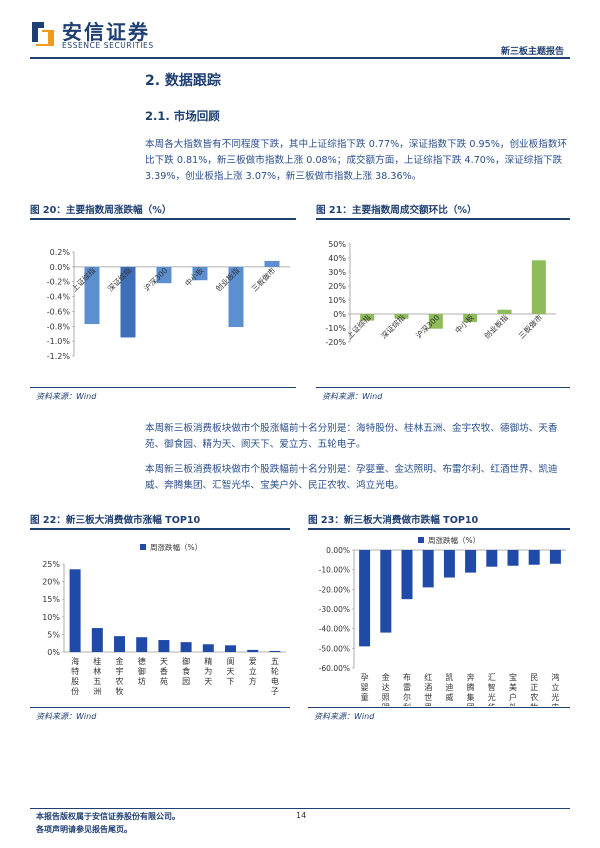  I want to click on category-label: 天香苑, so click(164, 671).